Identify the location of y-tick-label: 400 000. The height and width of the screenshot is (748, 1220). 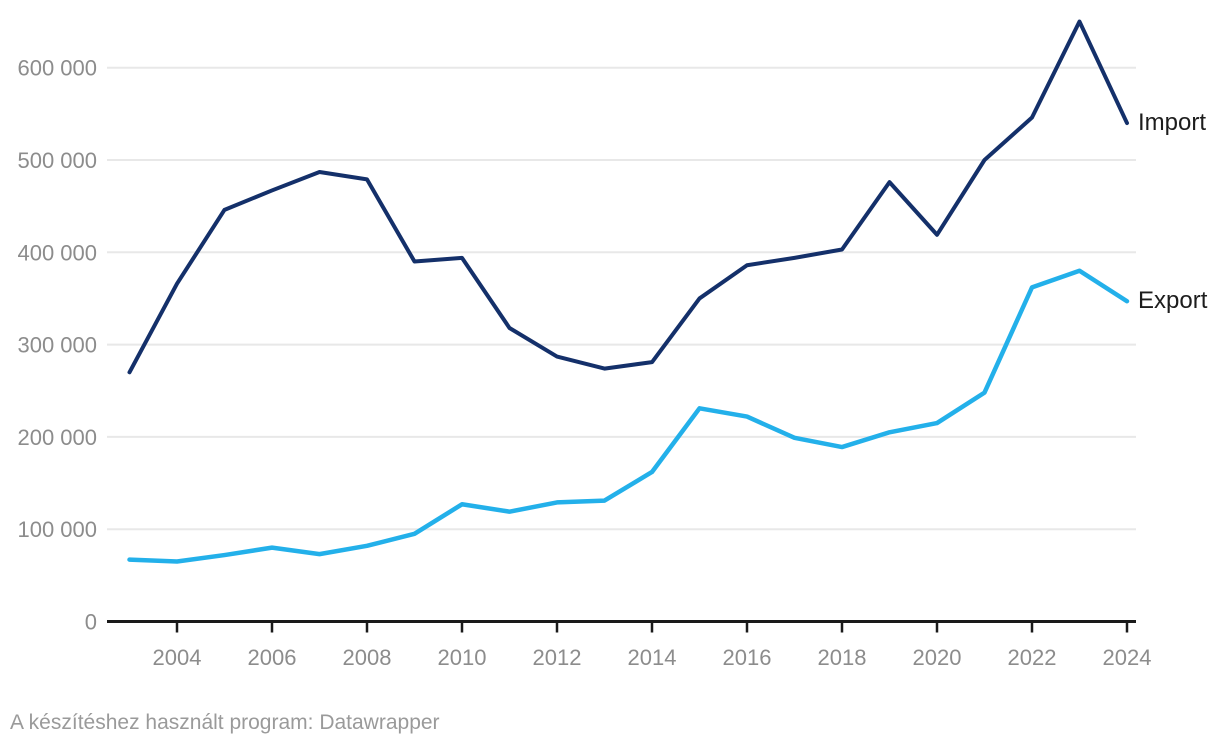
(57, 252).